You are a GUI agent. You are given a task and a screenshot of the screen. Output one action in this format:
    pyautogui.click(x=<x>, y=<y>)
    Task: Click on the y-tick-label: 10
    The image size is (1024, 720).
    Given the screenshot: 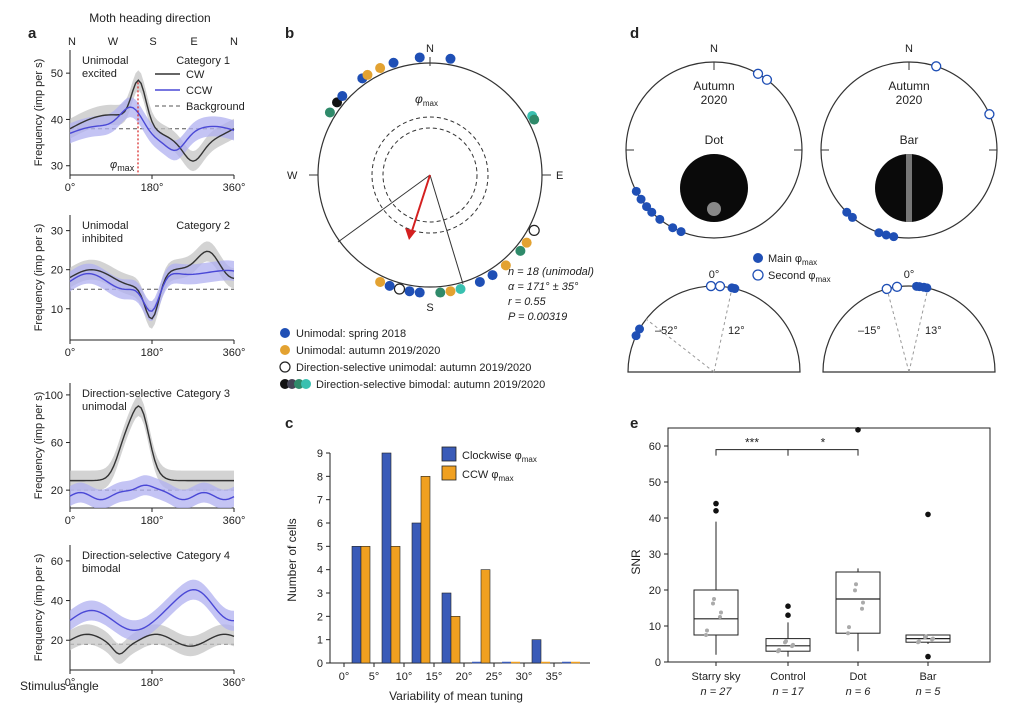 What is the action you would take?
    pyautogui.click(x=57, y=310)
    